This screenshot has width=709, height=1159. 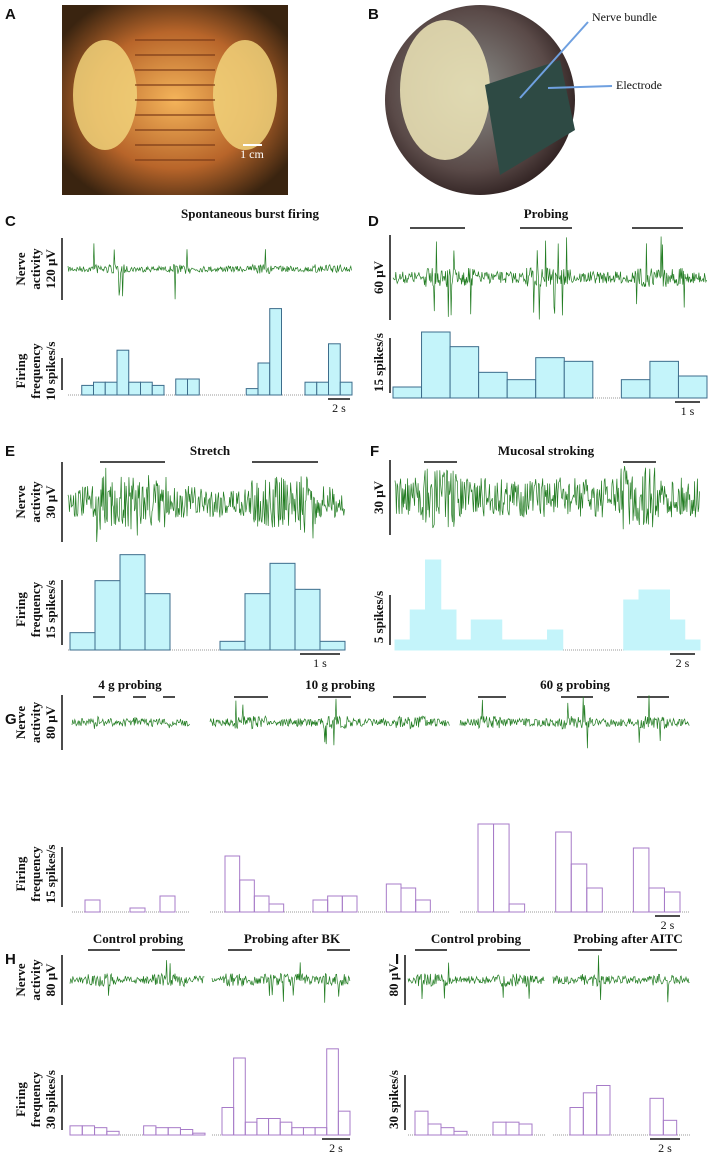 I want to click on subpanel-title: Probing after BK, so click(x=292, y=938).